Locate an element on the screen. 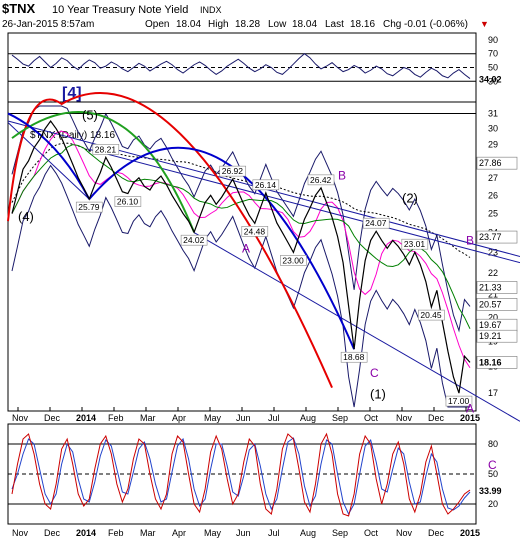  price-right-label: 31 is located at coordinates (493, 113).